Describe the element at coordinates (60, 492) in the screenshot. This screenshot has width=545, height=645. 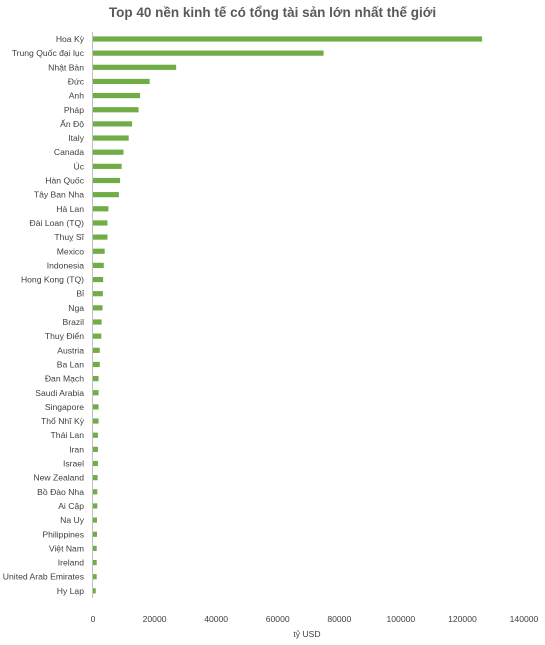
I see `category-label: Bồ Đào Nha` at that location.